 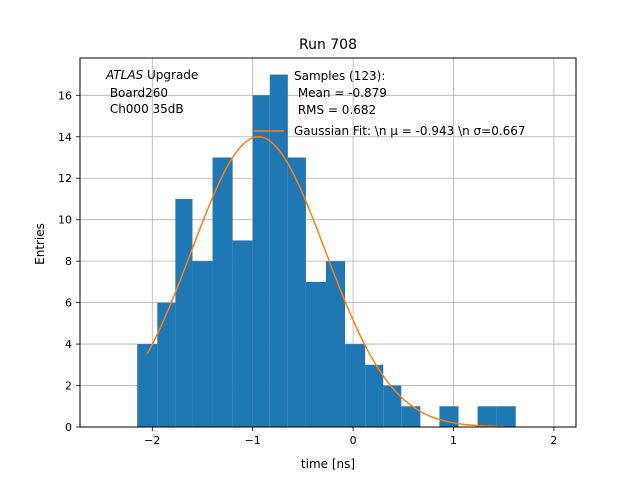 I want to click on annotation-atlas: ATLAS, so click(x=124, y=75).